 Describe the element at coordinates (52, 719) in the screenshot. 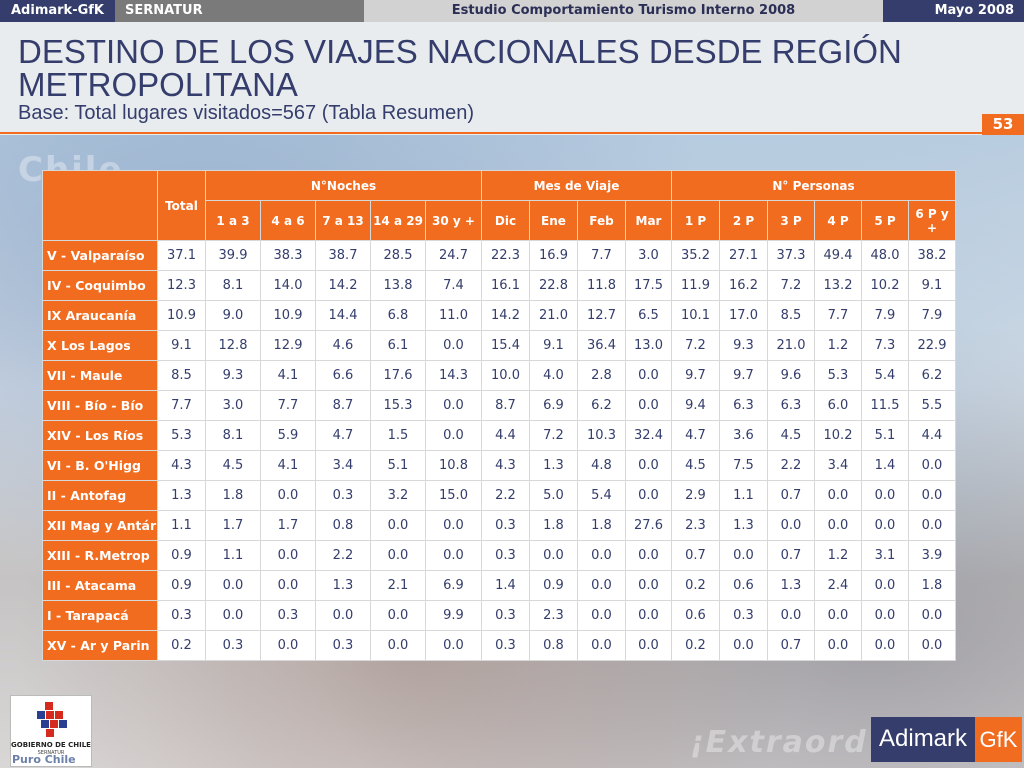

I see `chile-flag-icon` at that location.